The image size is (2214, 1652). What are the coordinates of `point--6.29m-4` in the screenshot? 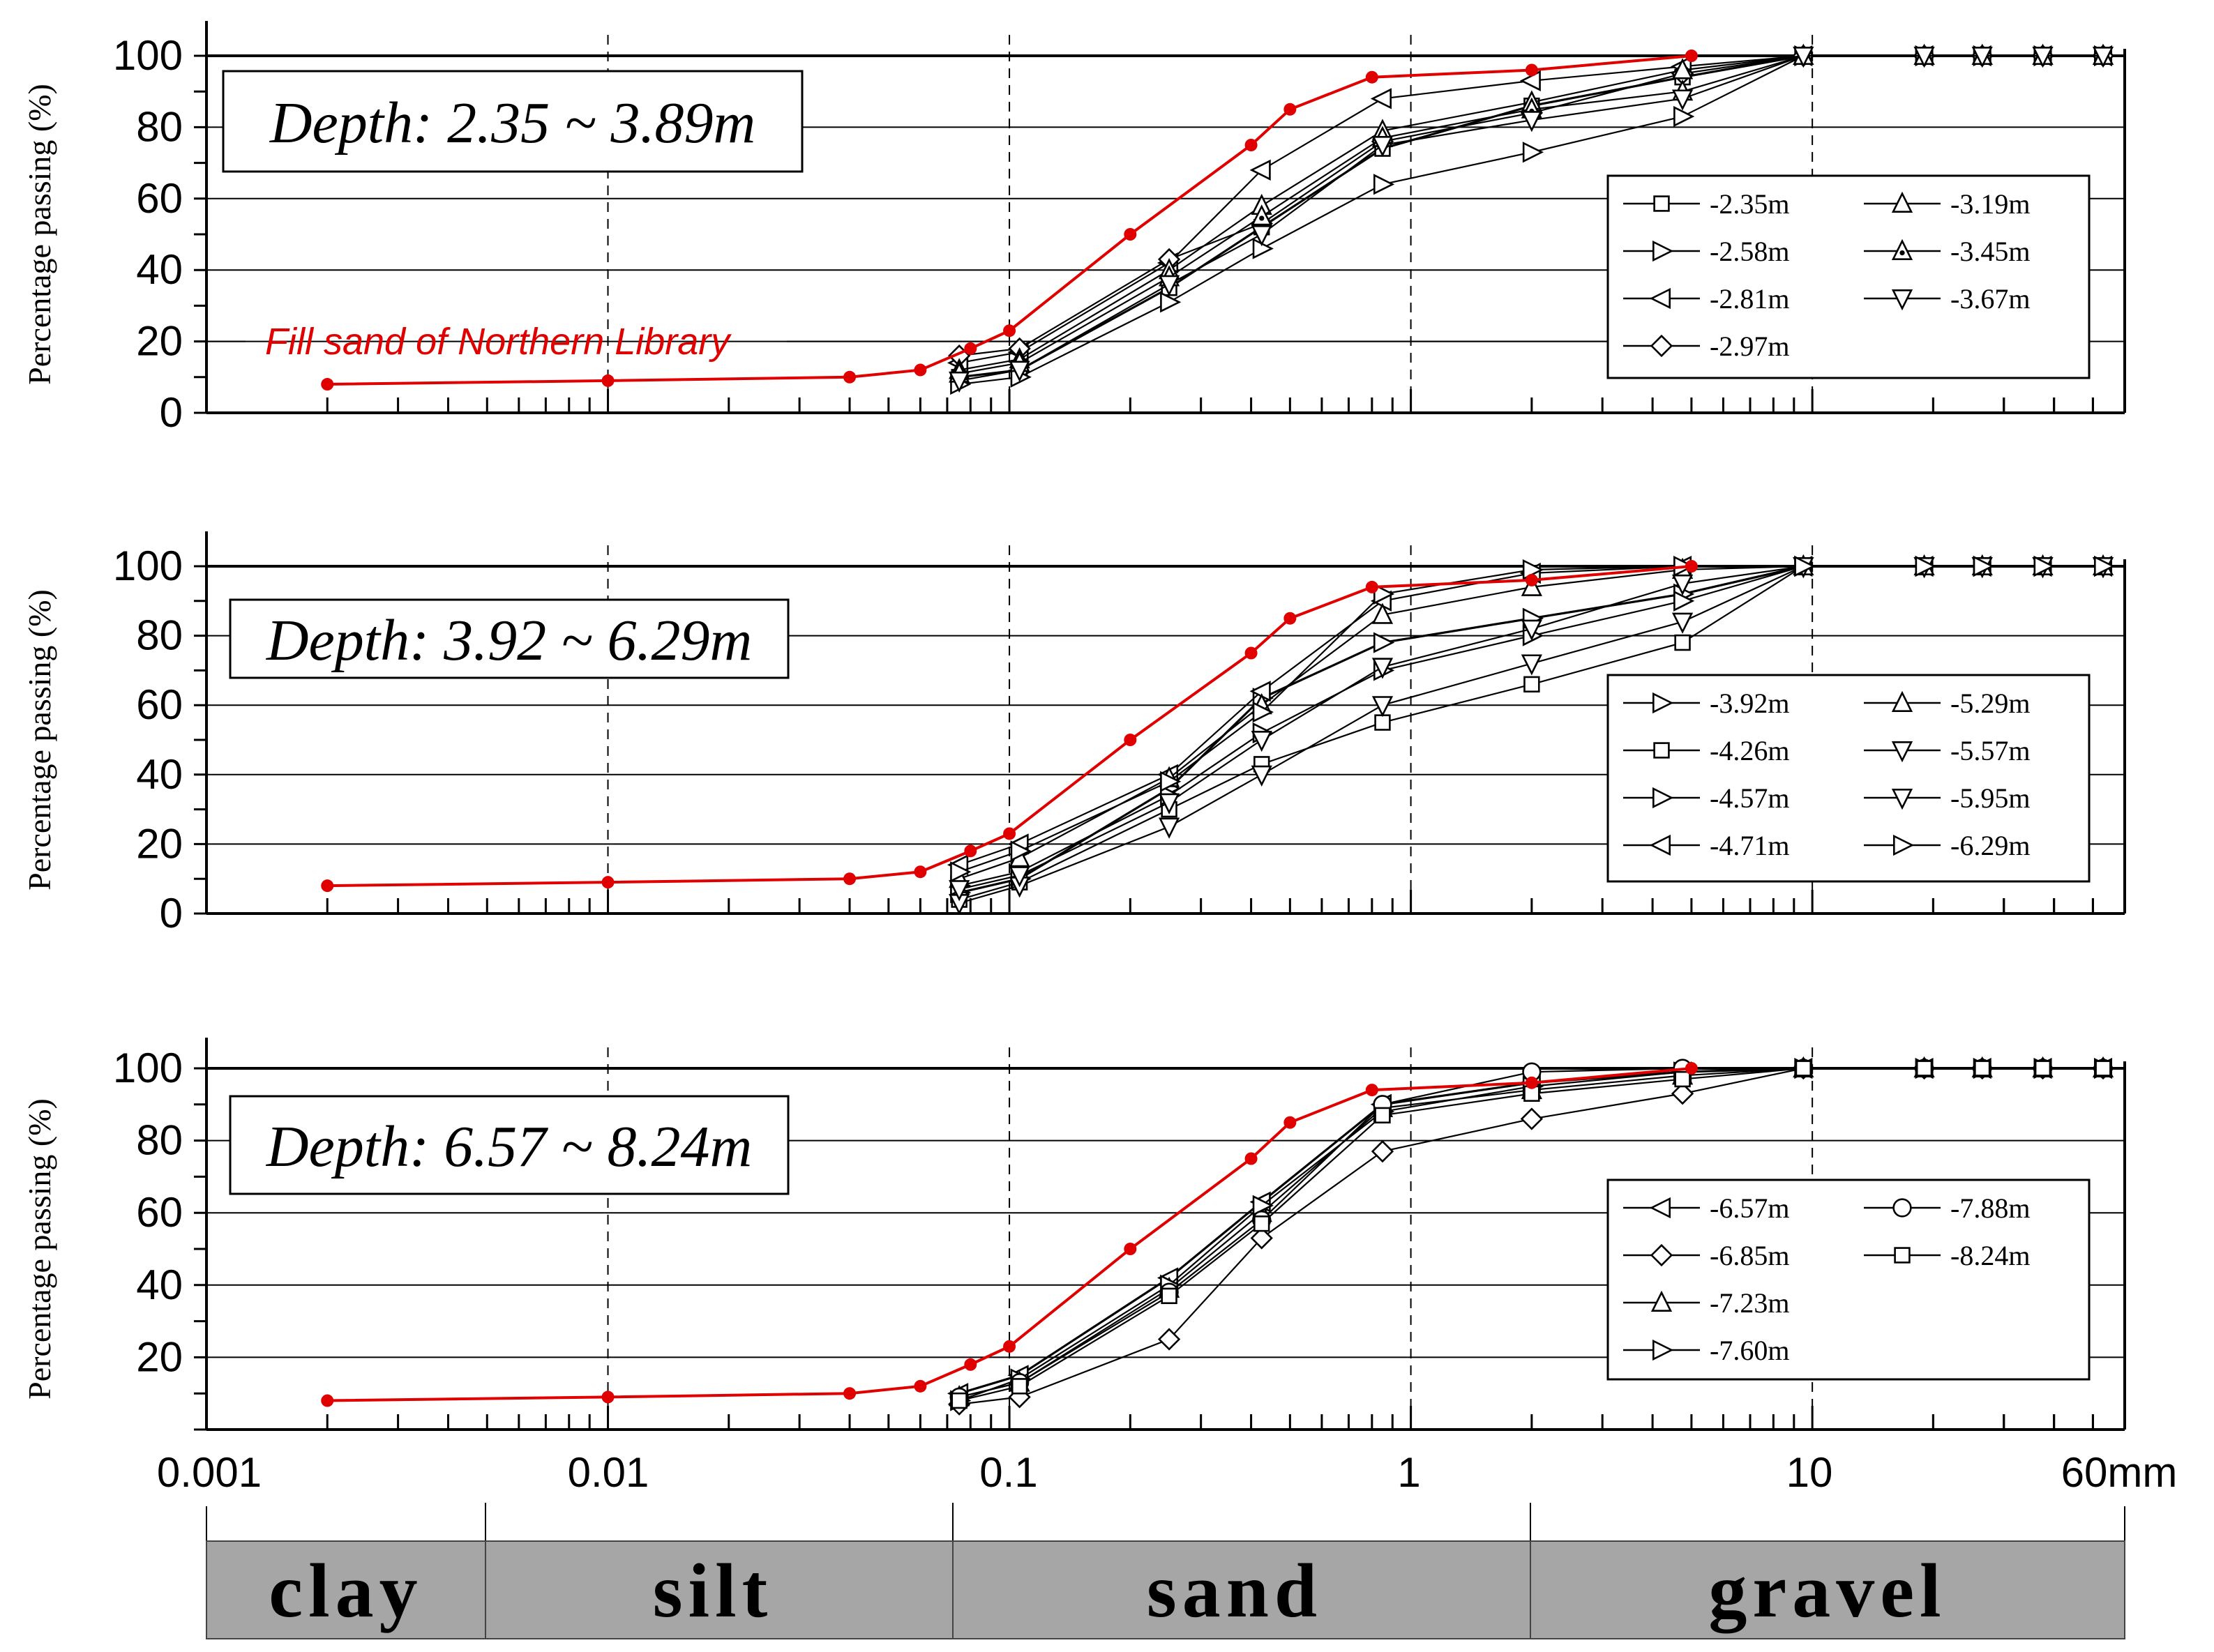 It's located at (1384, 594).